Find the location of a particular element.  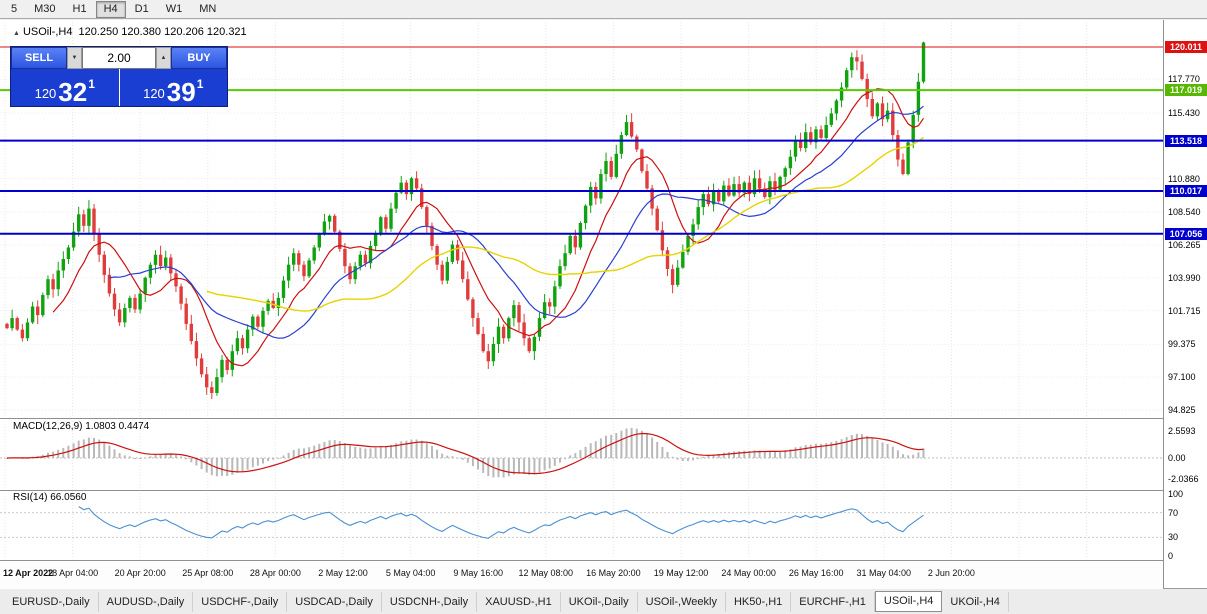

time-axis-label: 20 Apr 20:00 is located at coordinates (140, 573).